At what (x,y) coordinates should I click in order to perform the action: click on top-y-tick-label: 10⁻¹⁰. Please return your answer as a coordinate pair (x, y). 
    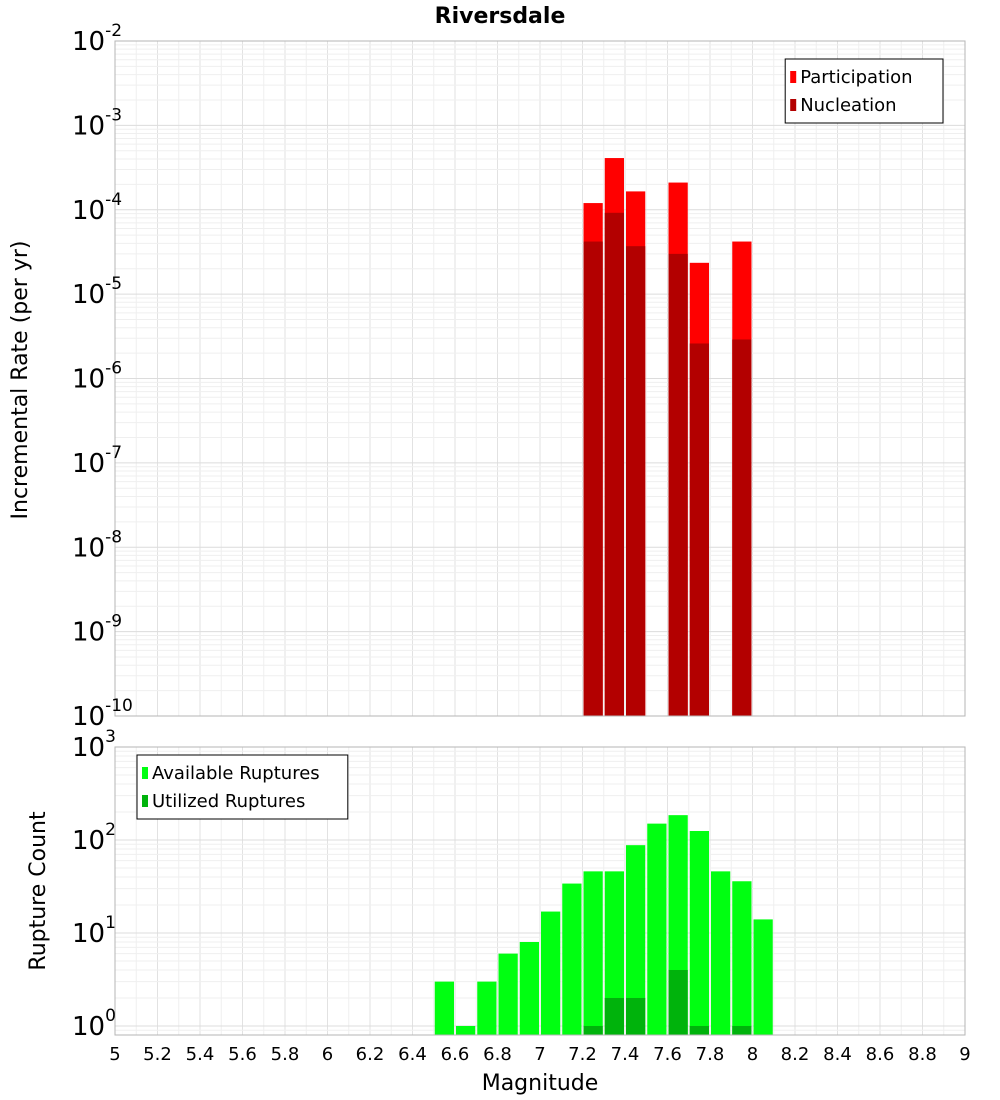
    Looking at the image, I should click on (102, 714).